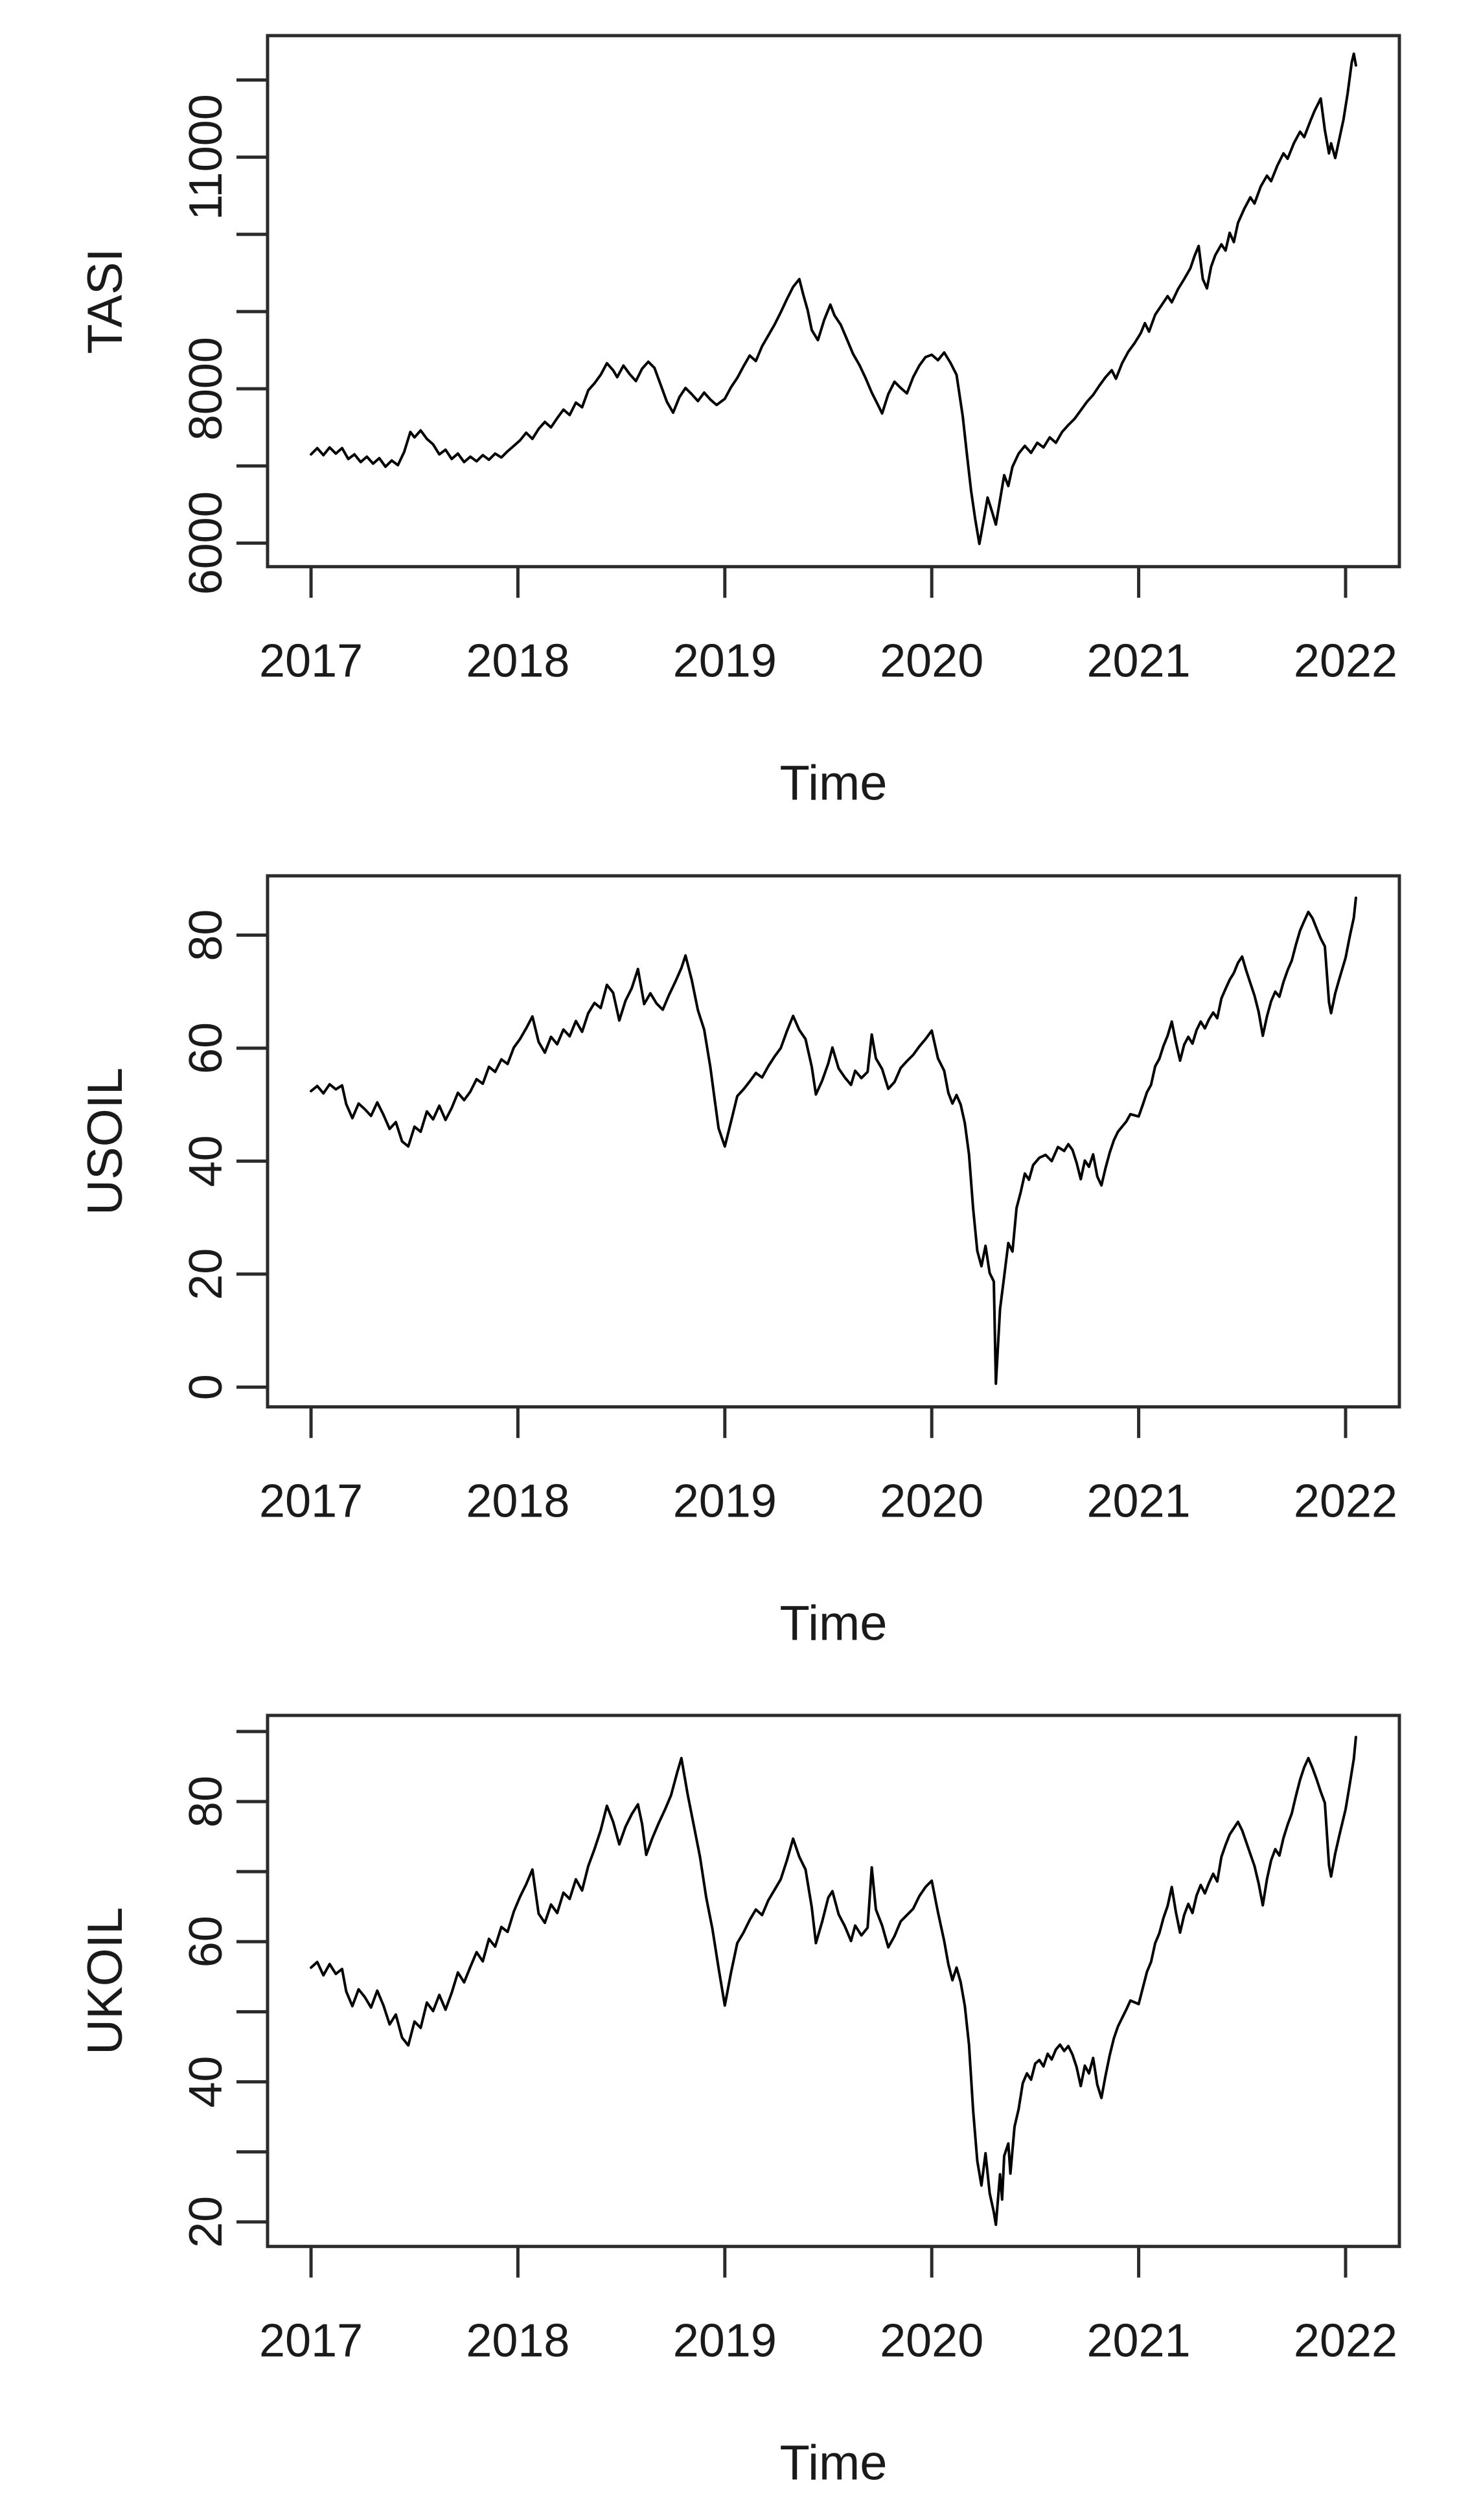 The image size is (1481, 2520). Describe the element at coordinates (105, 301) in the screenshot. I see `y-axis-title: TASI` at that location.